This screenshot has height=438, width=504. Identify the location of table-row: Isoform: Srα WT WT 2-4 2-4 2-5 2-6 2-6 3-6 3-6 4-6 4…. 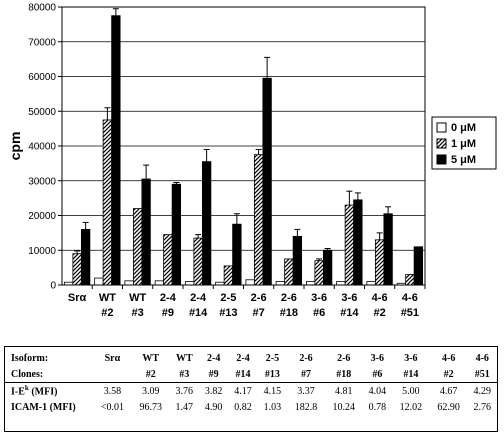
(251, 358).